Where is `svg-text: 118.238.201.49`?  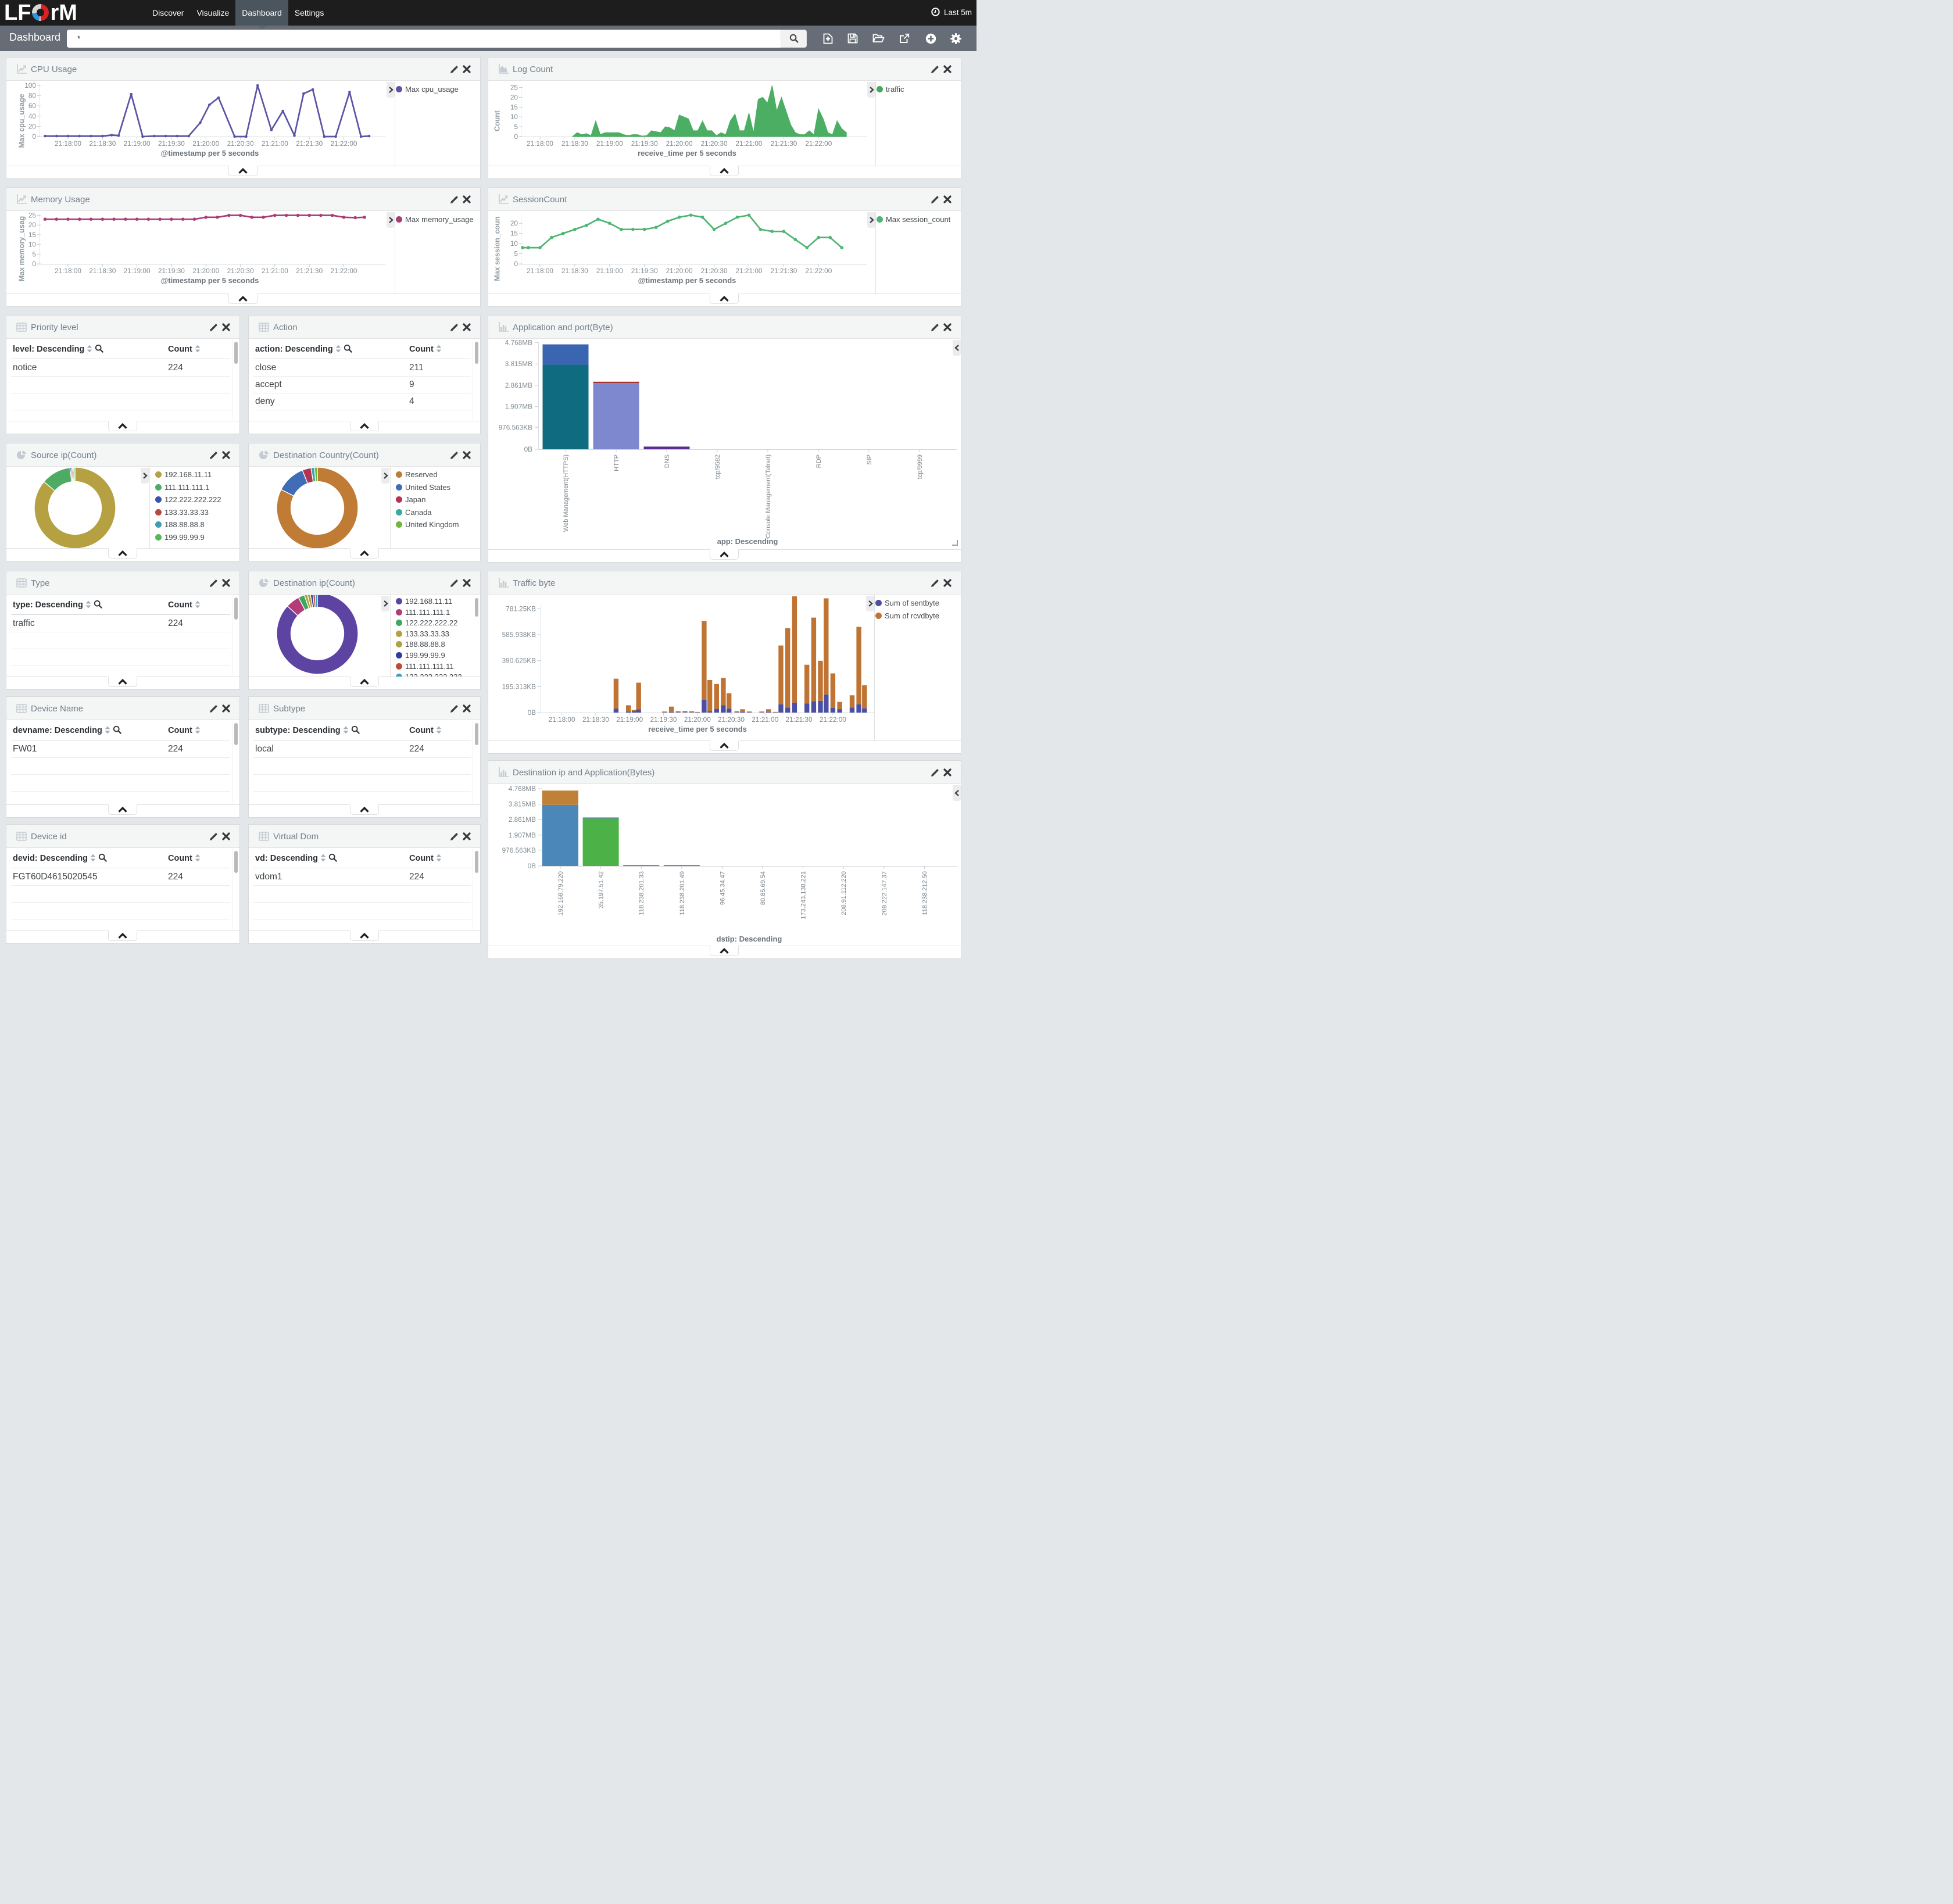
svg-text: 118.238.201.49 is located at coordinates (683, 893).